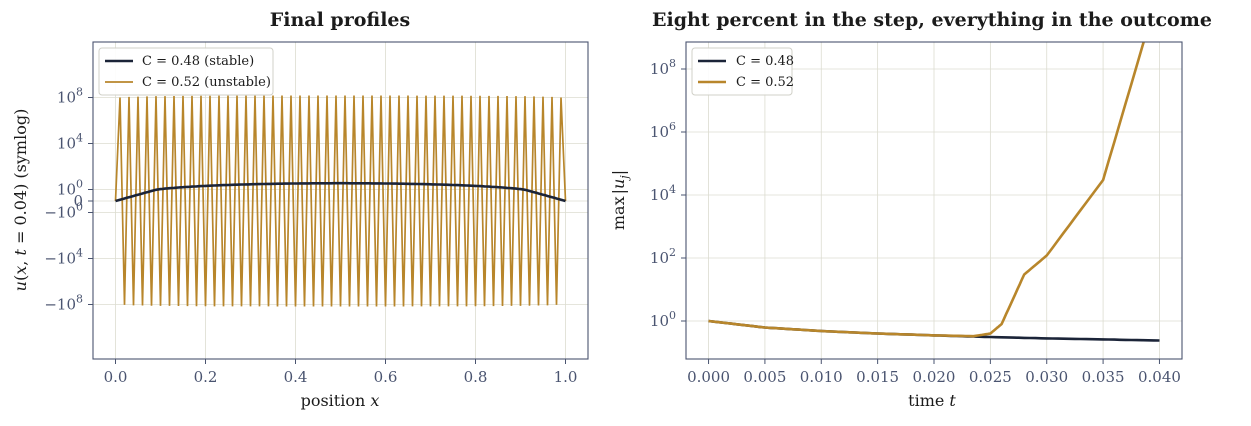 The height and width of the screenshot is (426, 1251). What do you see at coordinates (990, 377) in the screenshot?
I see `right-x-tick-label: 0.025` at bounding box center [990, 377].